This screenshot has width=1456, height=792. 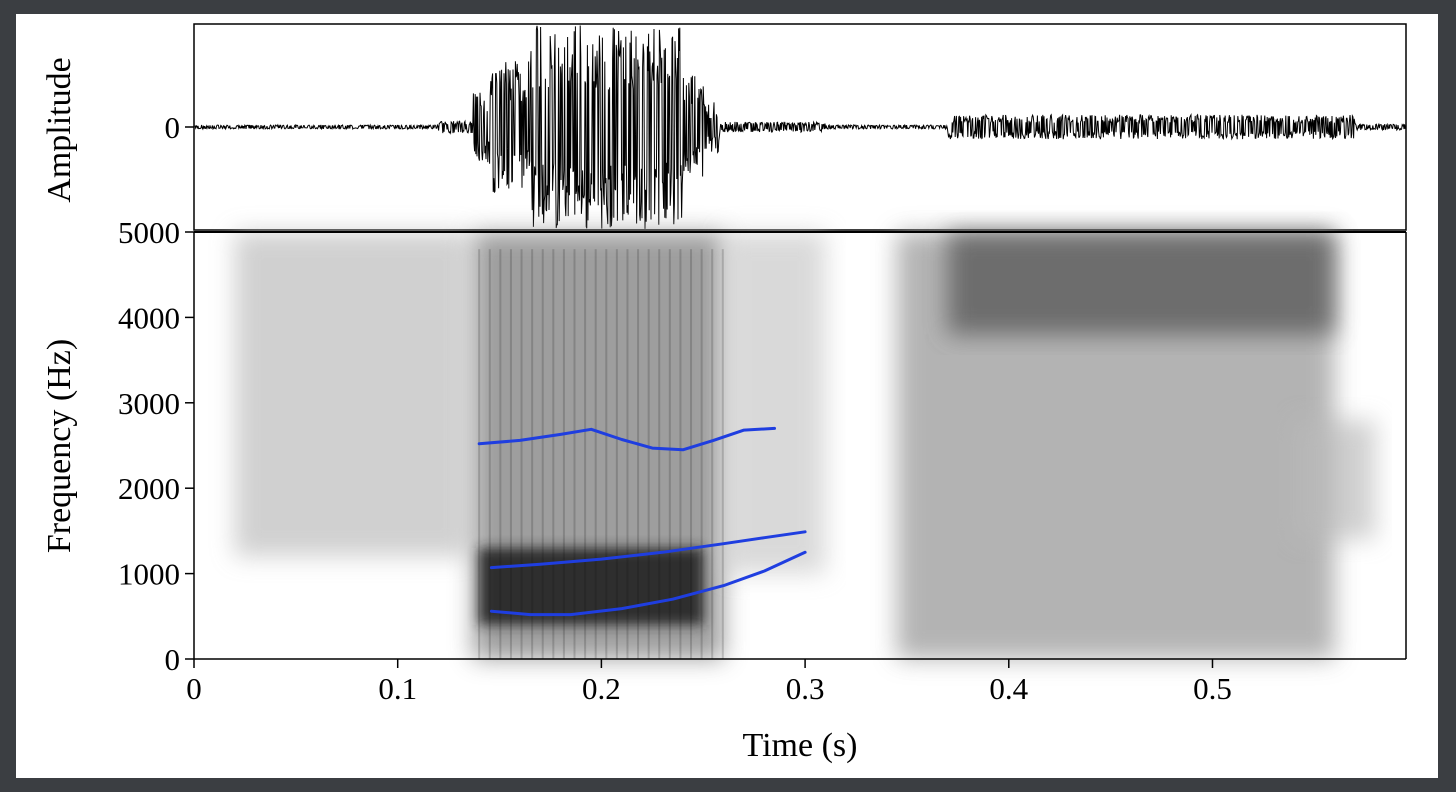 I want to click on spectrogram-xlabel: Time (s), so click(x=800, y=745).